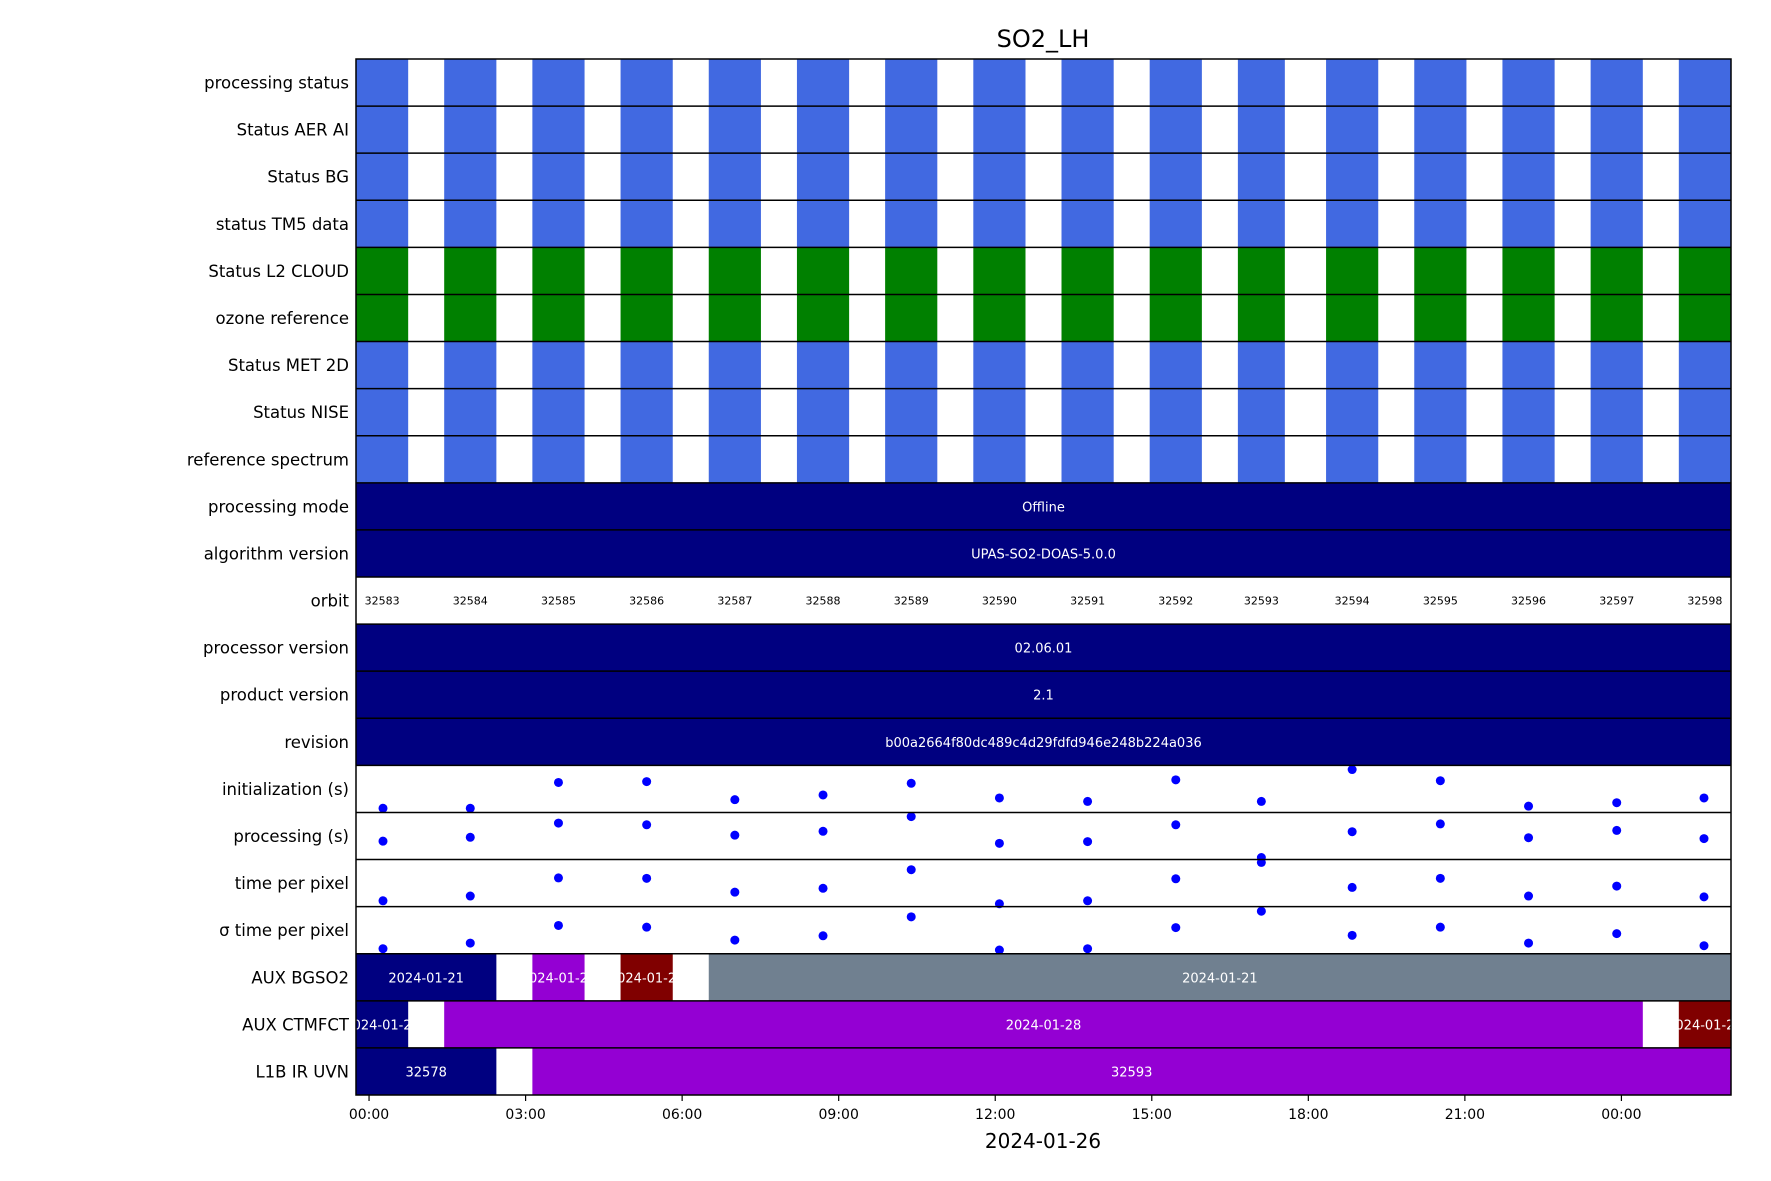 This screenshot has height=1181, width=1771. Describe the element at coordinates (1352, 601) in the screenshot. I see `orbit-number: 32594` at that location.